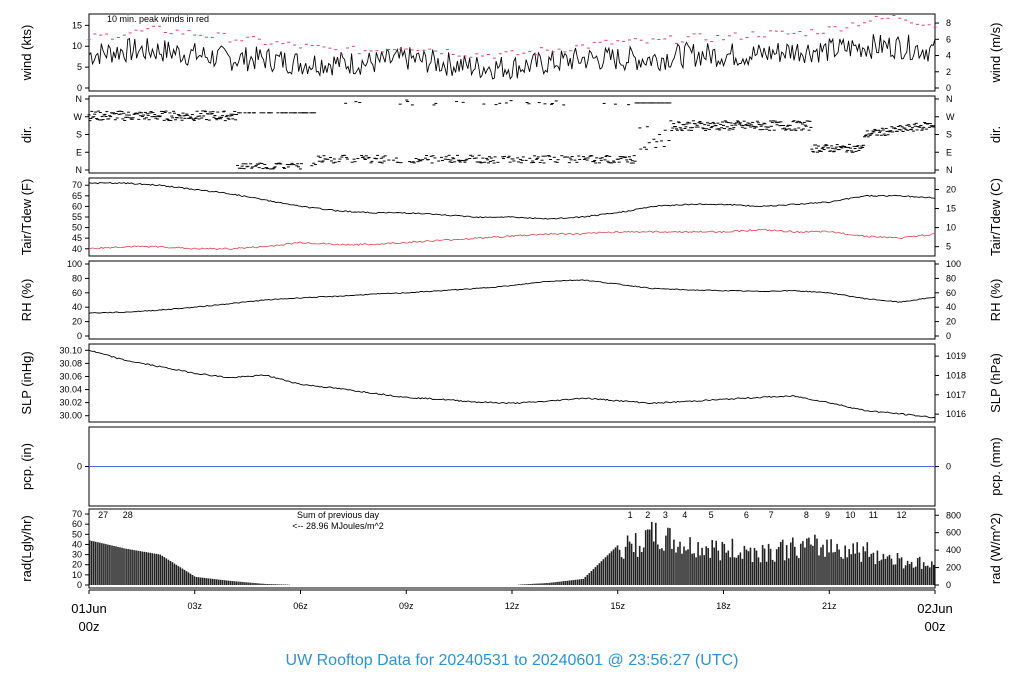  I want to click on left-tick-label-pcp: 0, so click(79, 467).